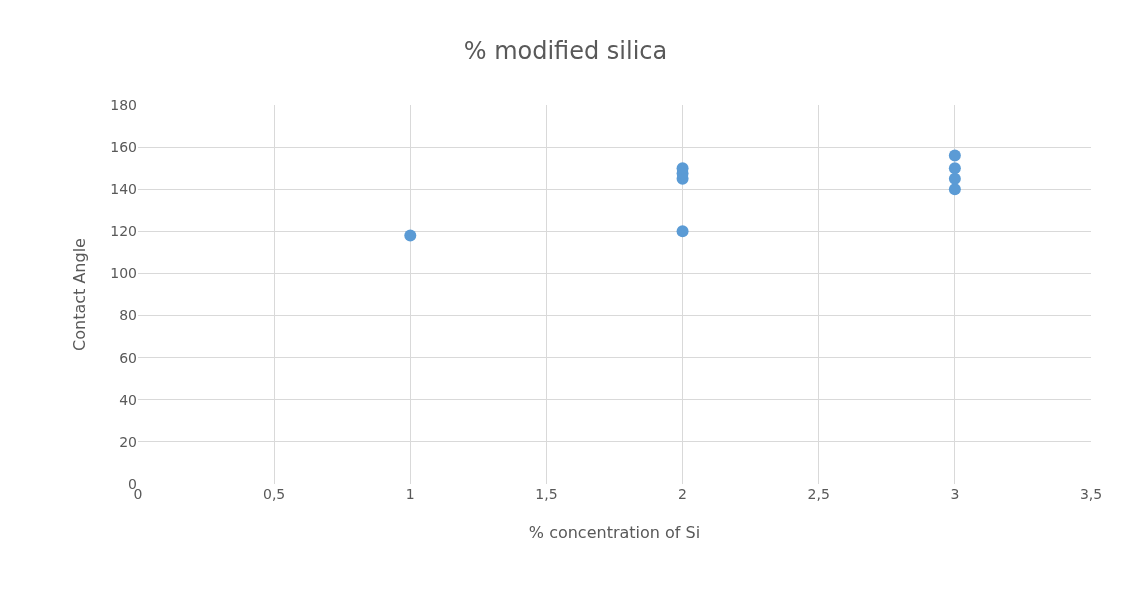 This screenshot has width=1131, height=598. I want to click on x-tick-label: 0,5, so click(274, 494).